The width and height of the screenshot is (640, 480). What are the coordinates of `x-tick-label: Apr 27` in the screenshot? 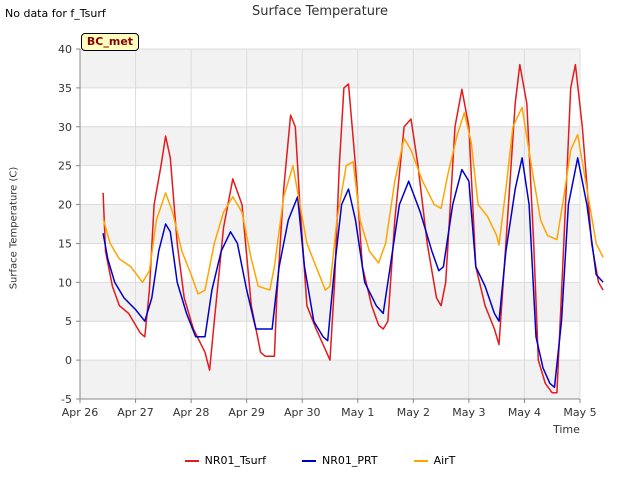 It's located at (135, 412).